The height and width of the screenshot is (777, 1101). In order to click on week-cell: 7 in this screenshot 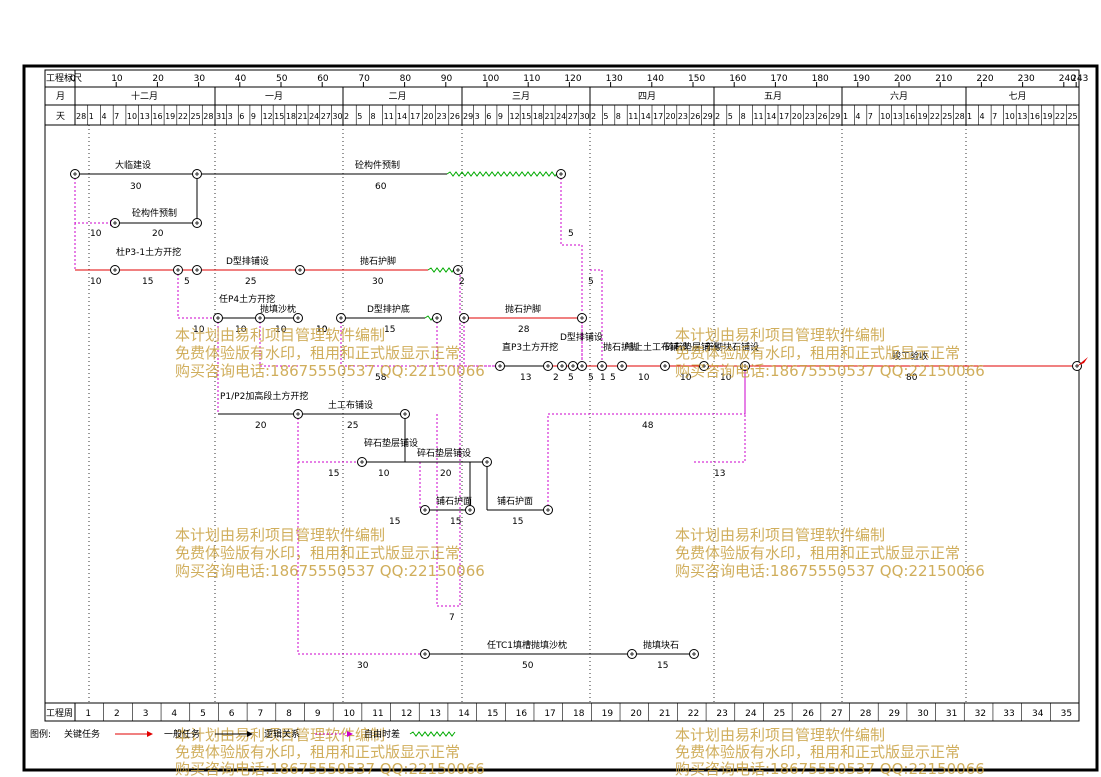, I will do `click(260, 714)`.